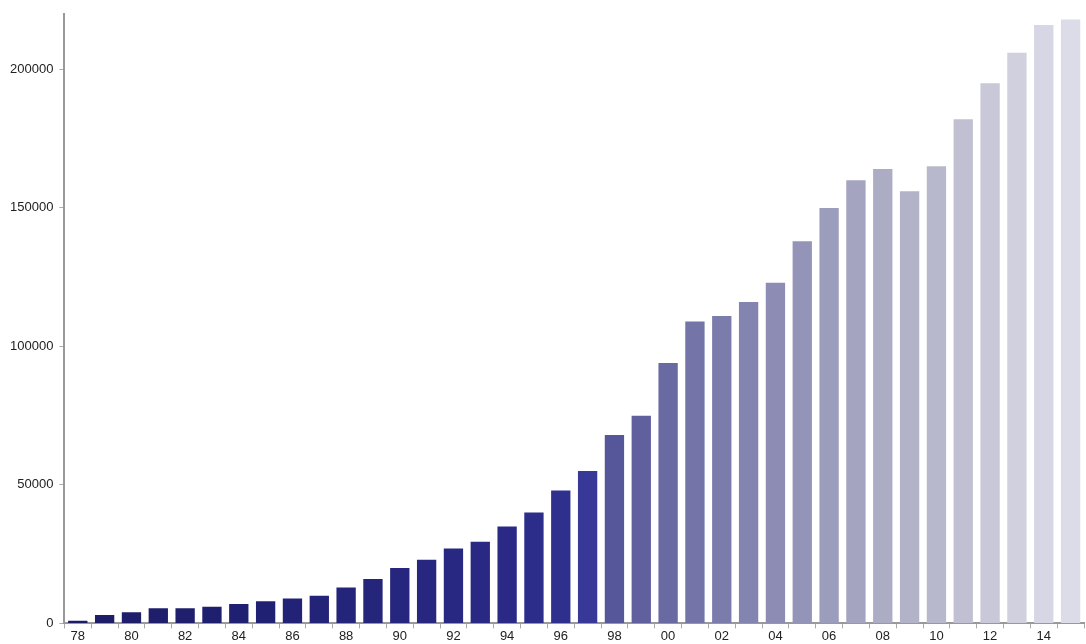 Image resolution: width=1086 pixels, height=644 pixels. Describe the element at coordinates (507, 635) in the screenshot. I see `x-tick-label: 94` at that location.